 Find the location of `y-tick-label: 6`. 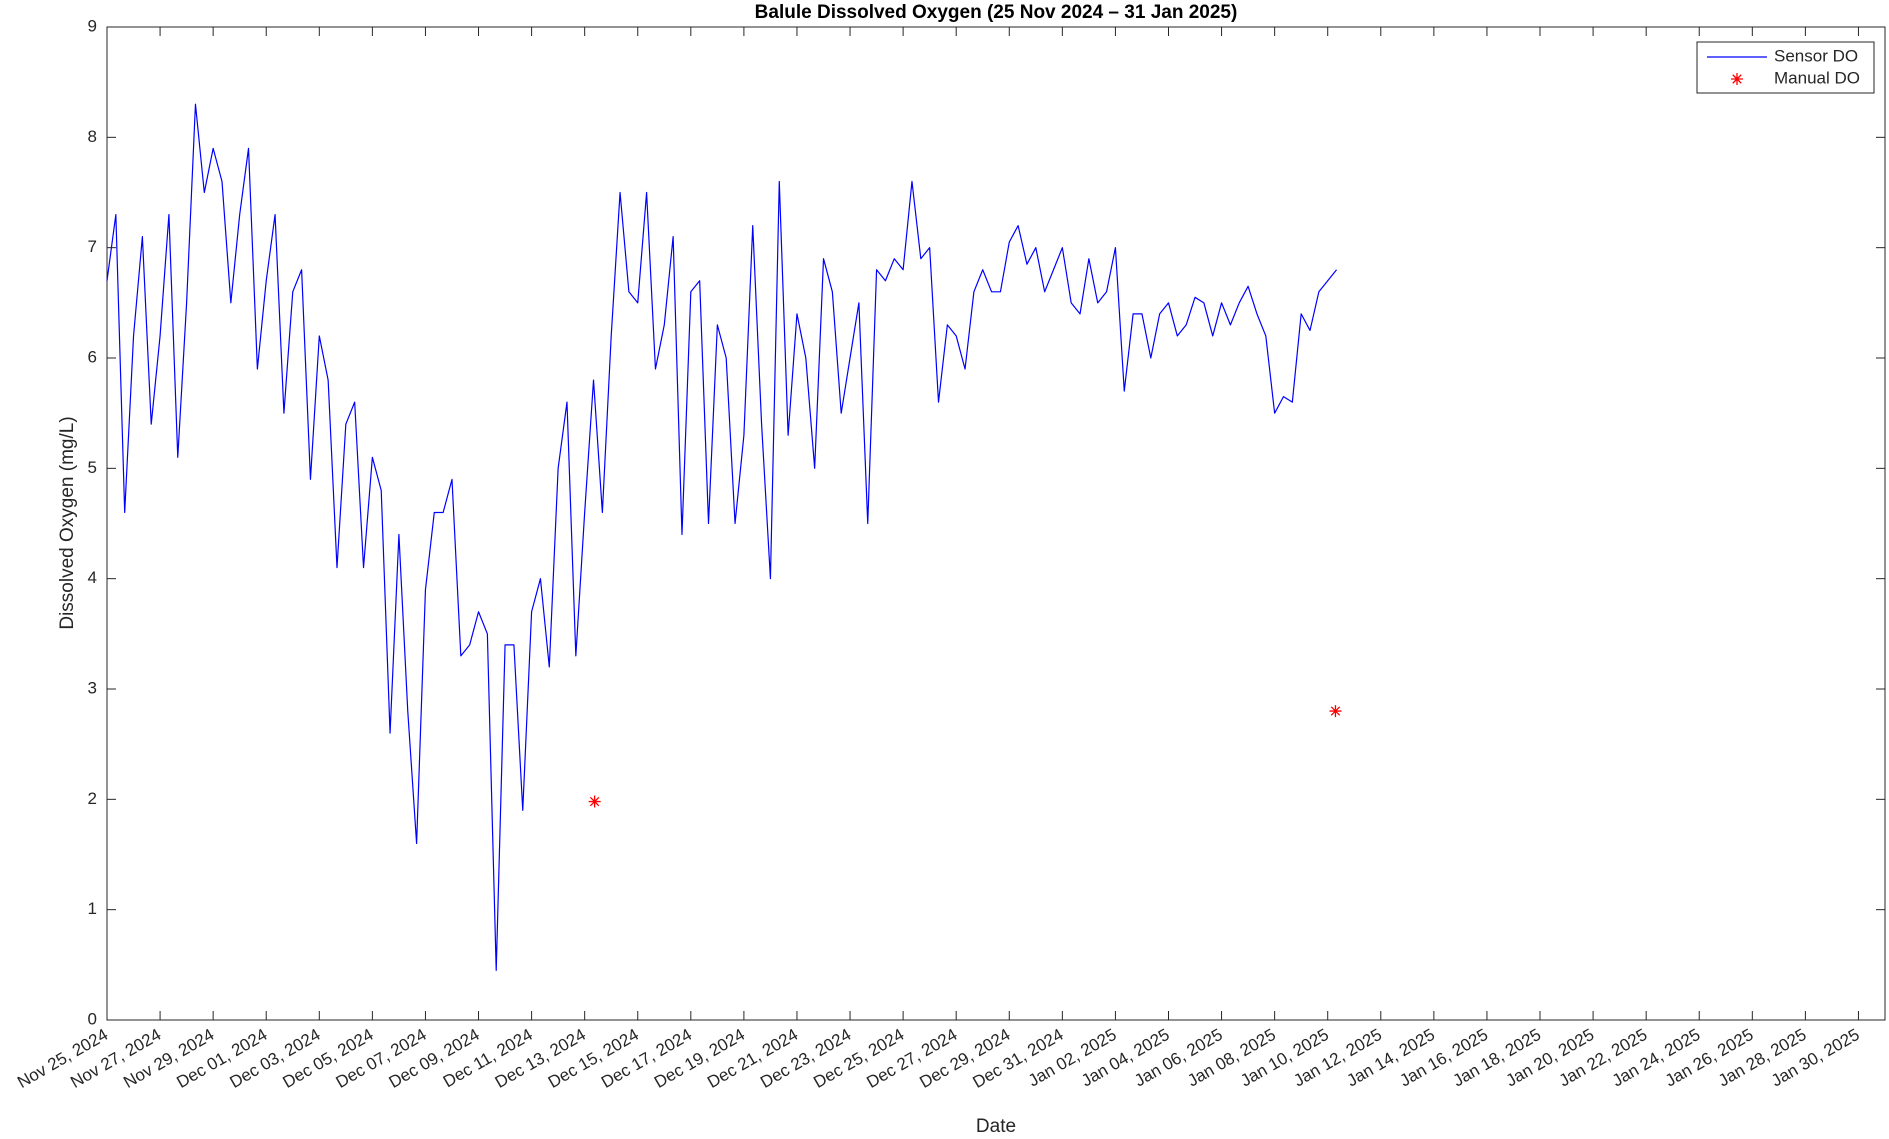

y-tick-label: 6 is located at coordinates (92, 356).